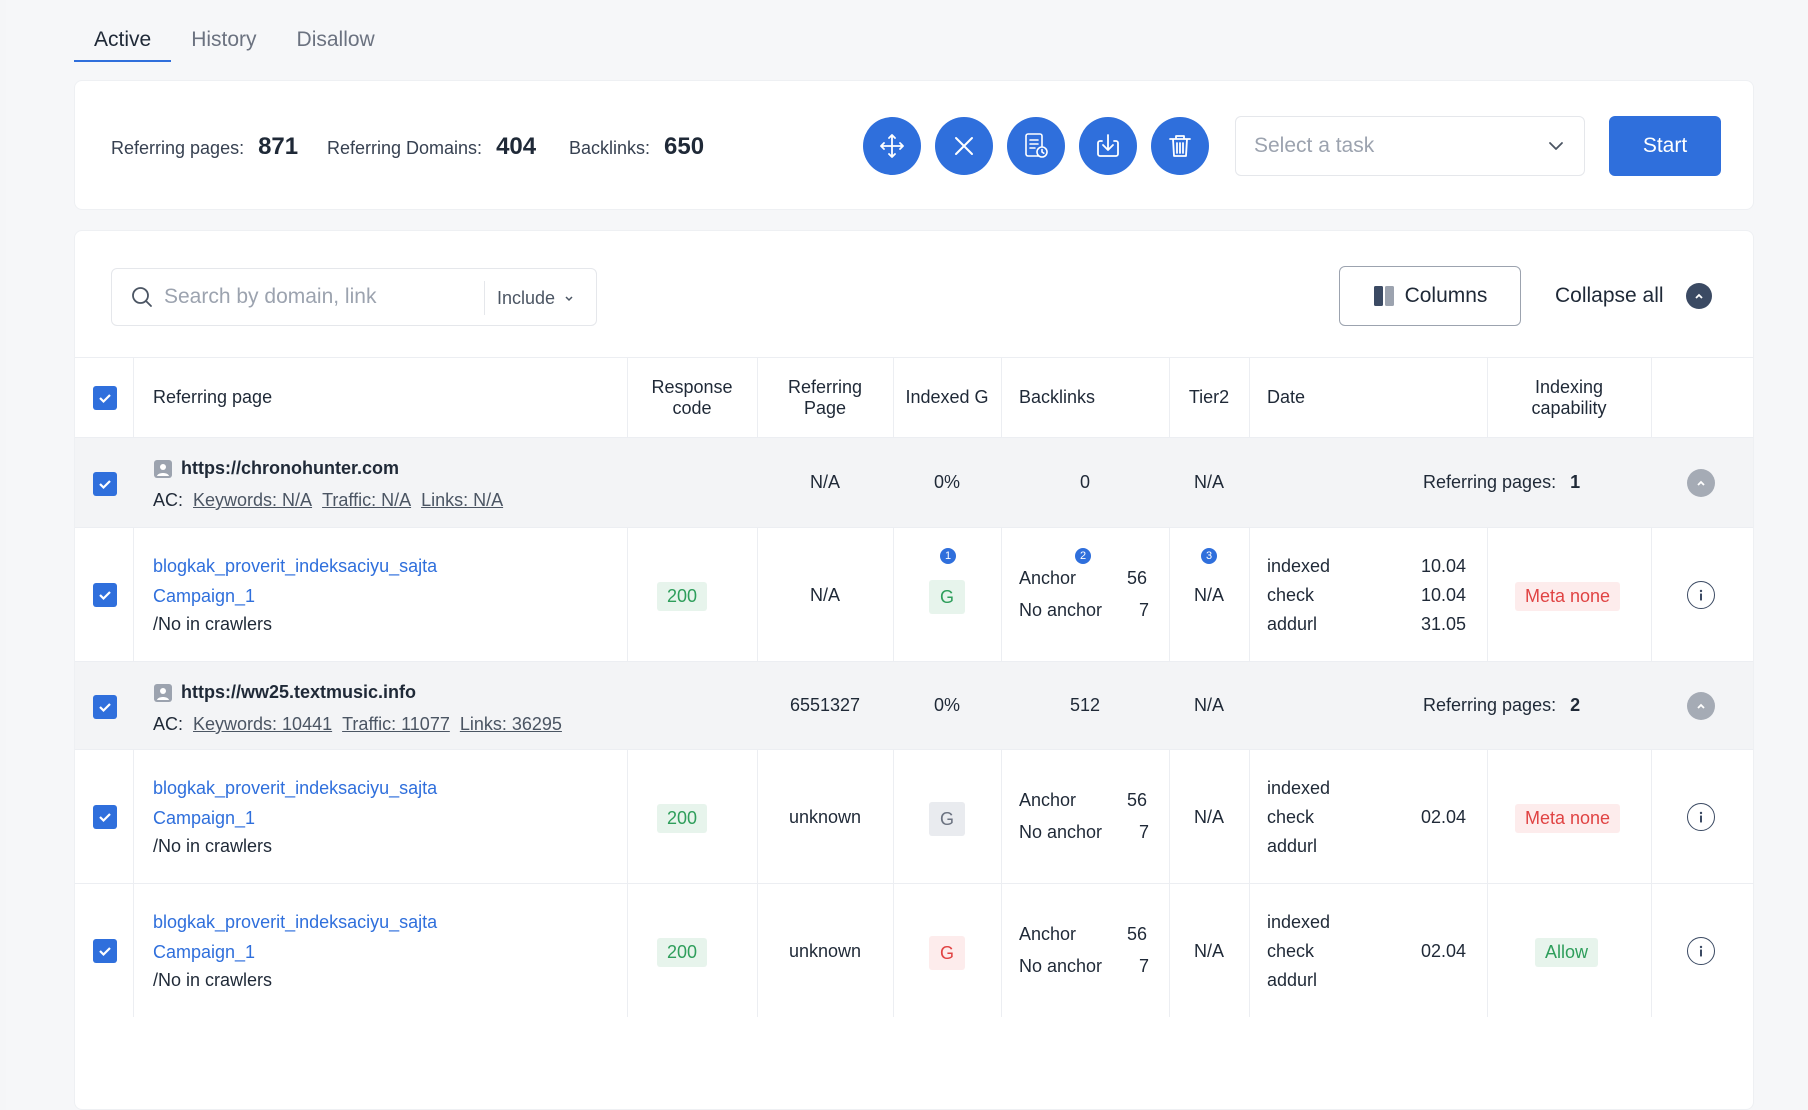 This screenshot has width=1808, height=1110. I want to click on group-indexed: 0%, so click(946, 705).